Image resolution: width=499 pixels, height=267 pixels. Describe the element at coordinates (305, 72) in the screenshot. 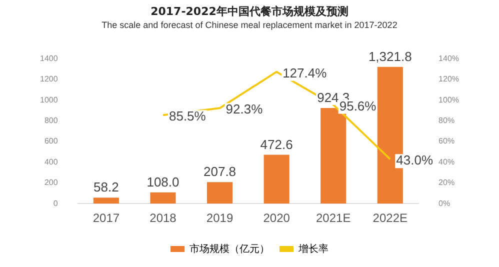

I see `data-label: 127.4%` at that location.